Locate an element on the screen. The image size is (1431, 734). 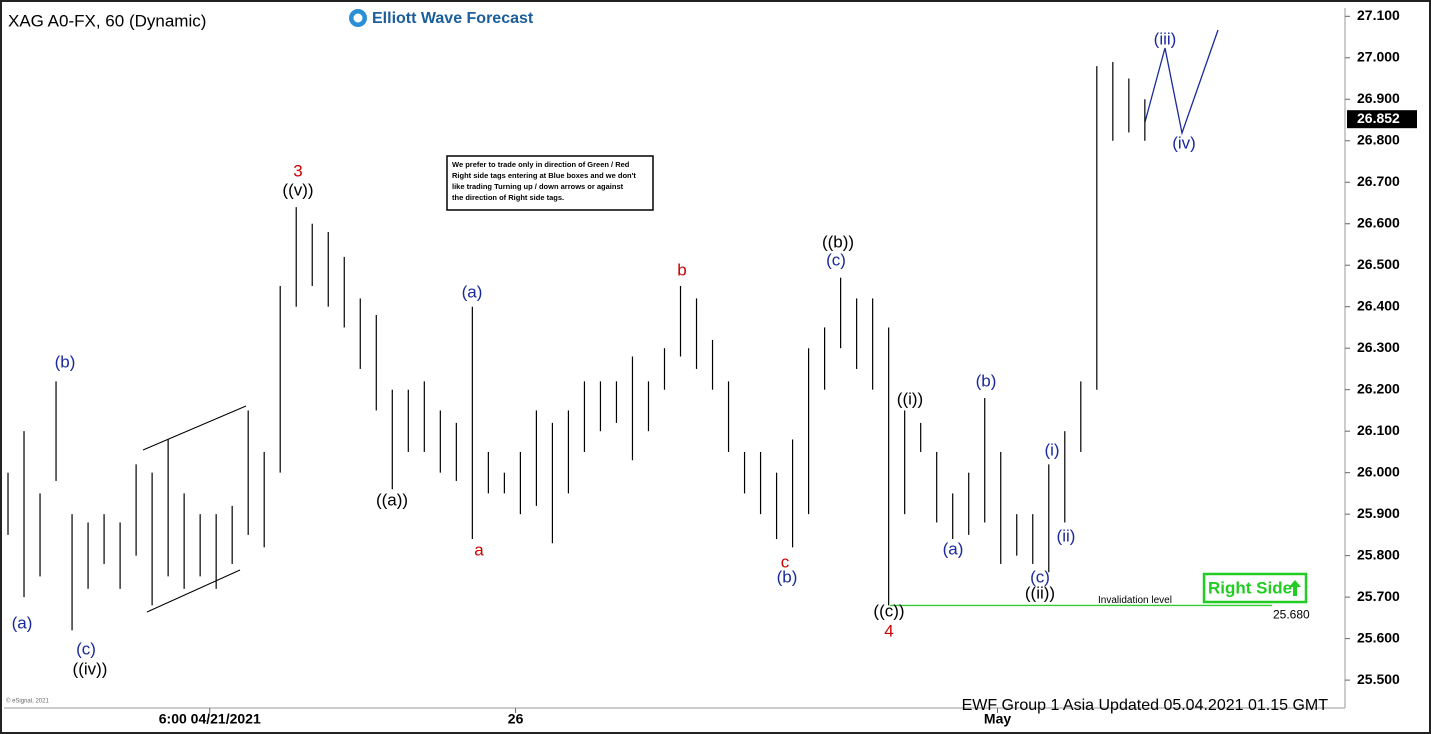
wave-label: ((b)) is located at coordinates (838, 241).